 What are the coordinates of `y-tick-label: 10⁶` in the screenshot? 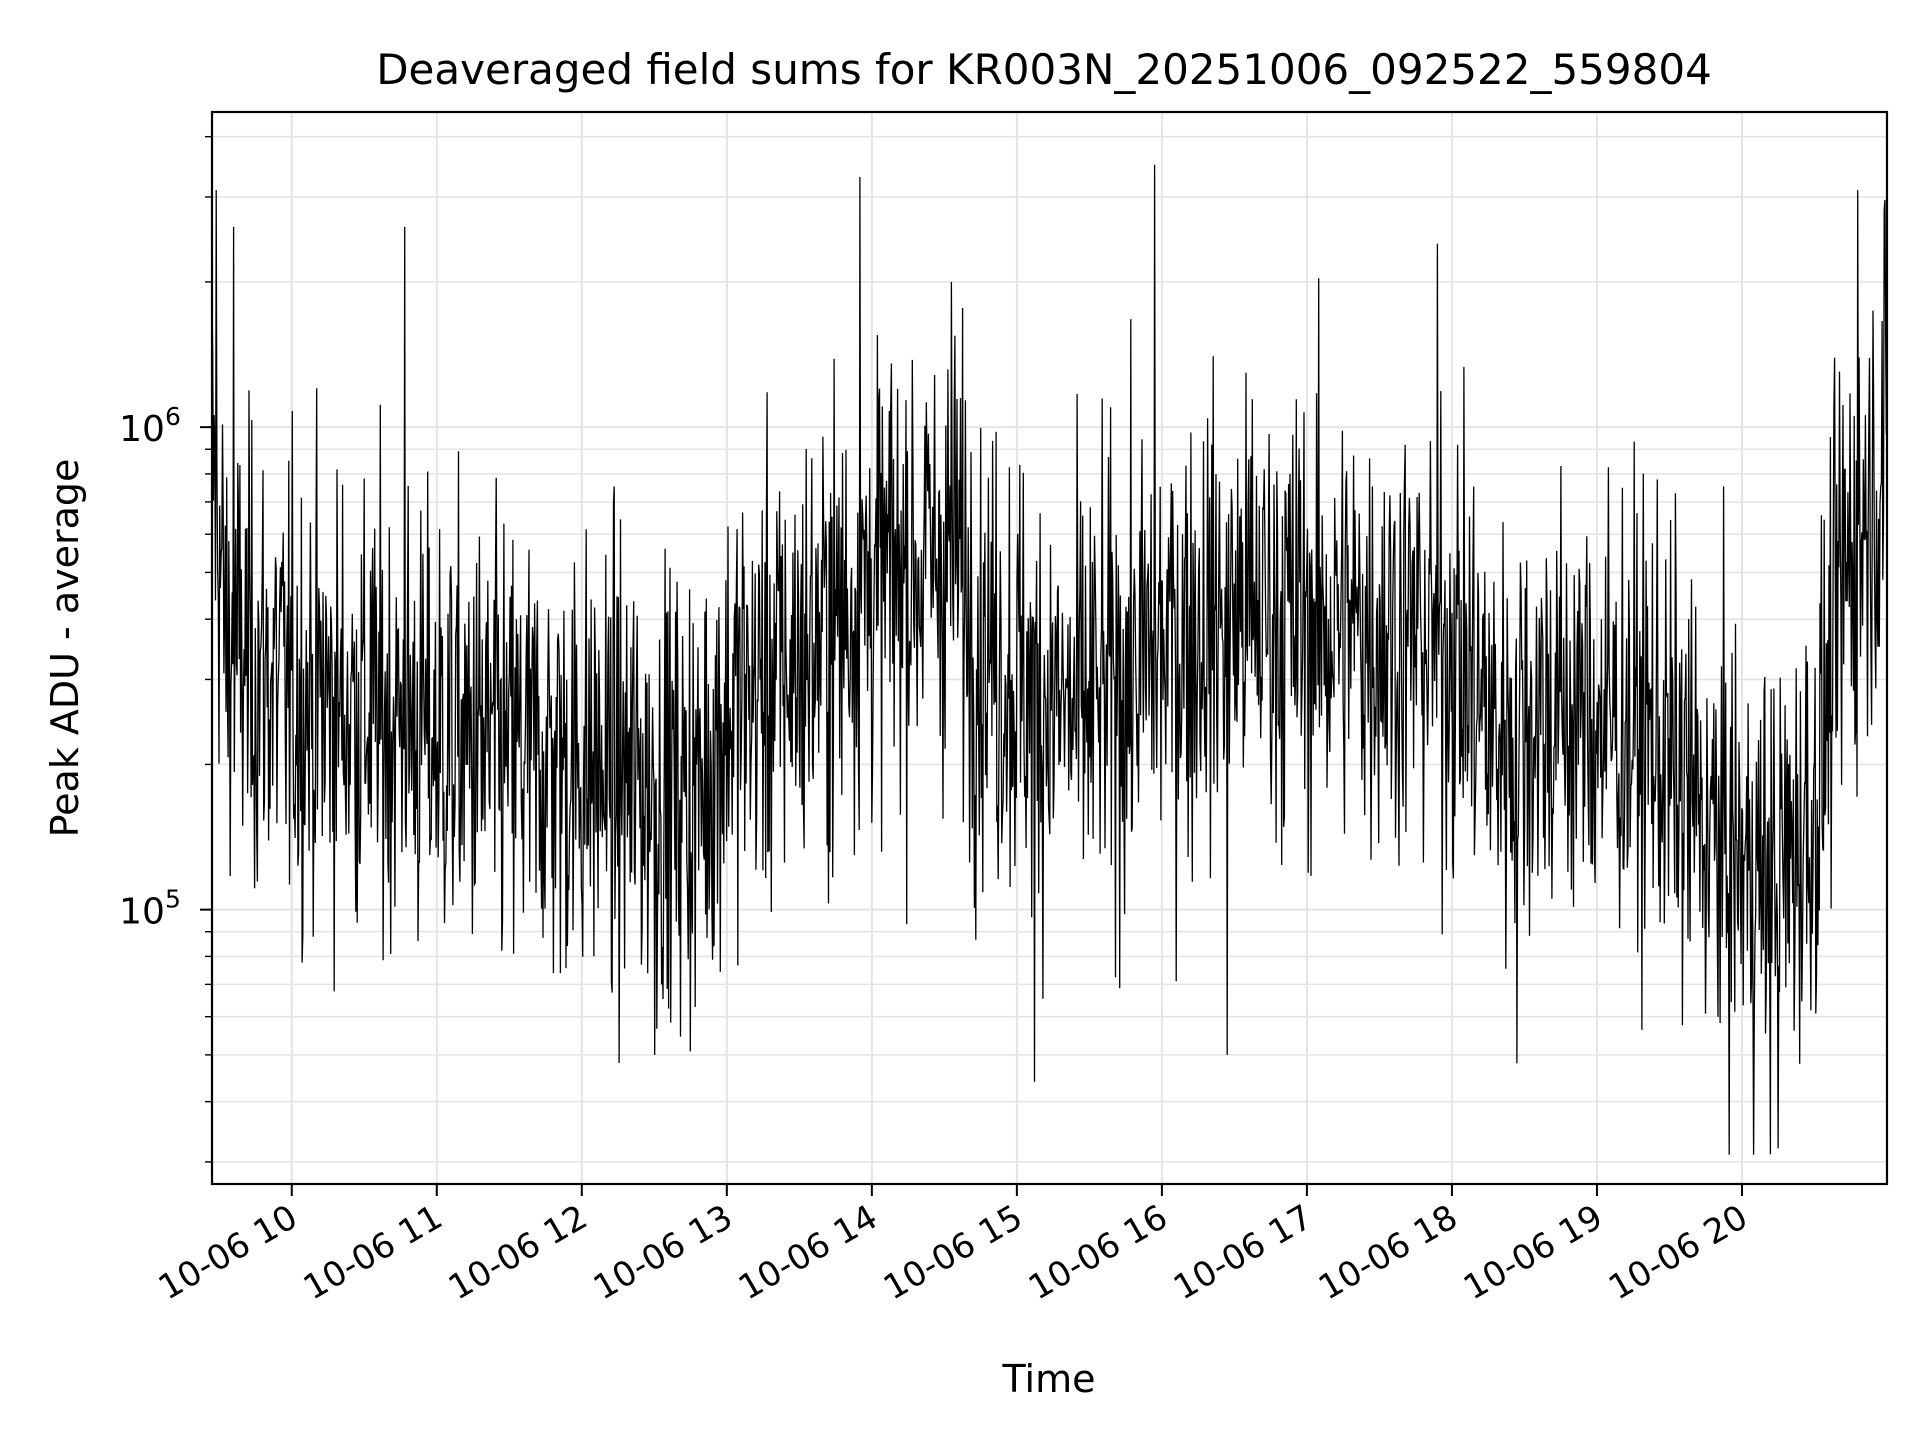 It's located at (150, 426).